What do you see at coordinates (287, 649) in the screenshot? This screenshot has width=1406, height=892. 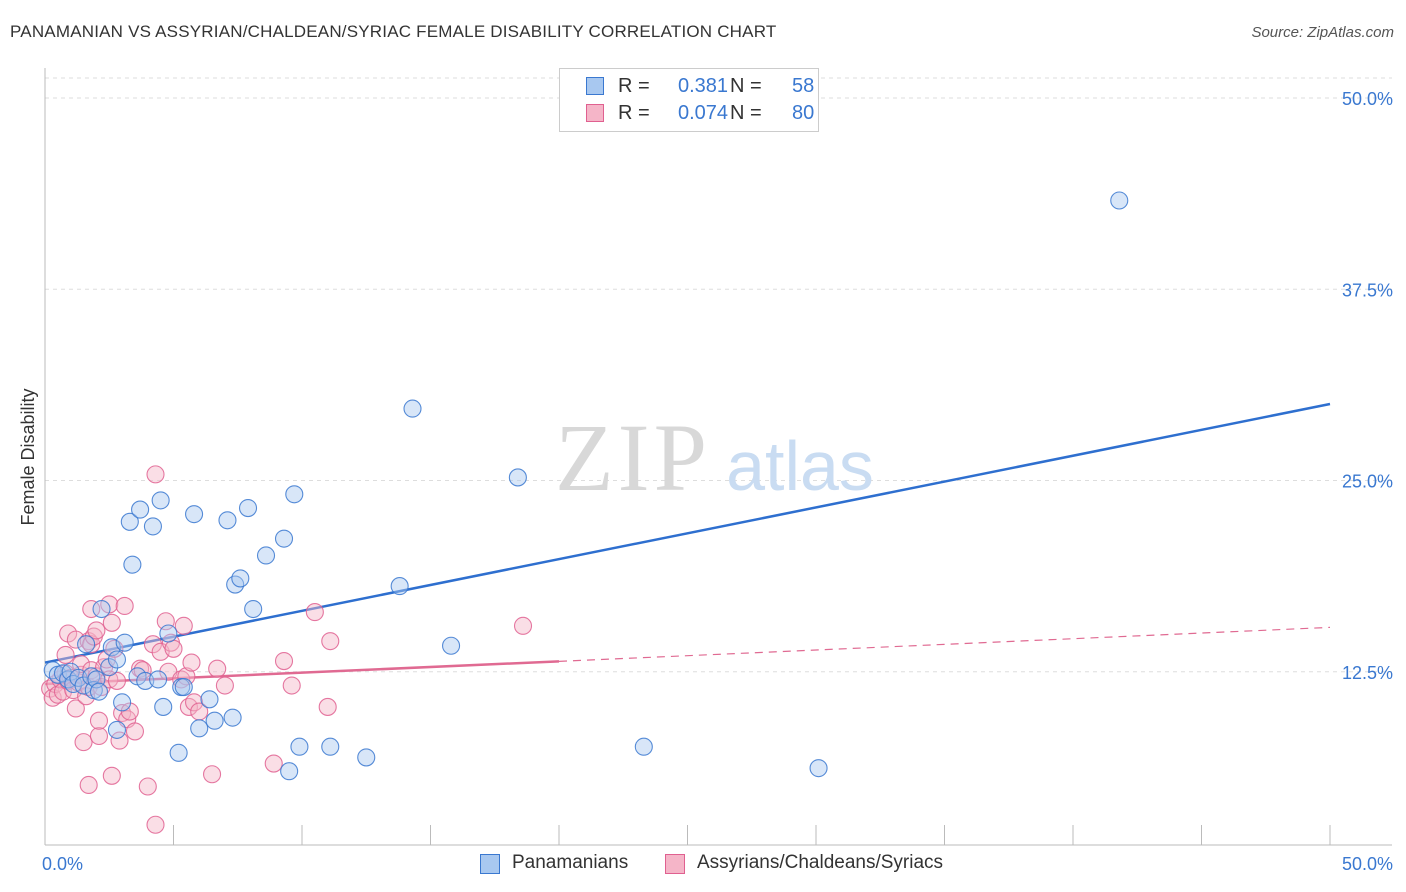 I see `series-assyrians-points` at bounding box center [287, 649].